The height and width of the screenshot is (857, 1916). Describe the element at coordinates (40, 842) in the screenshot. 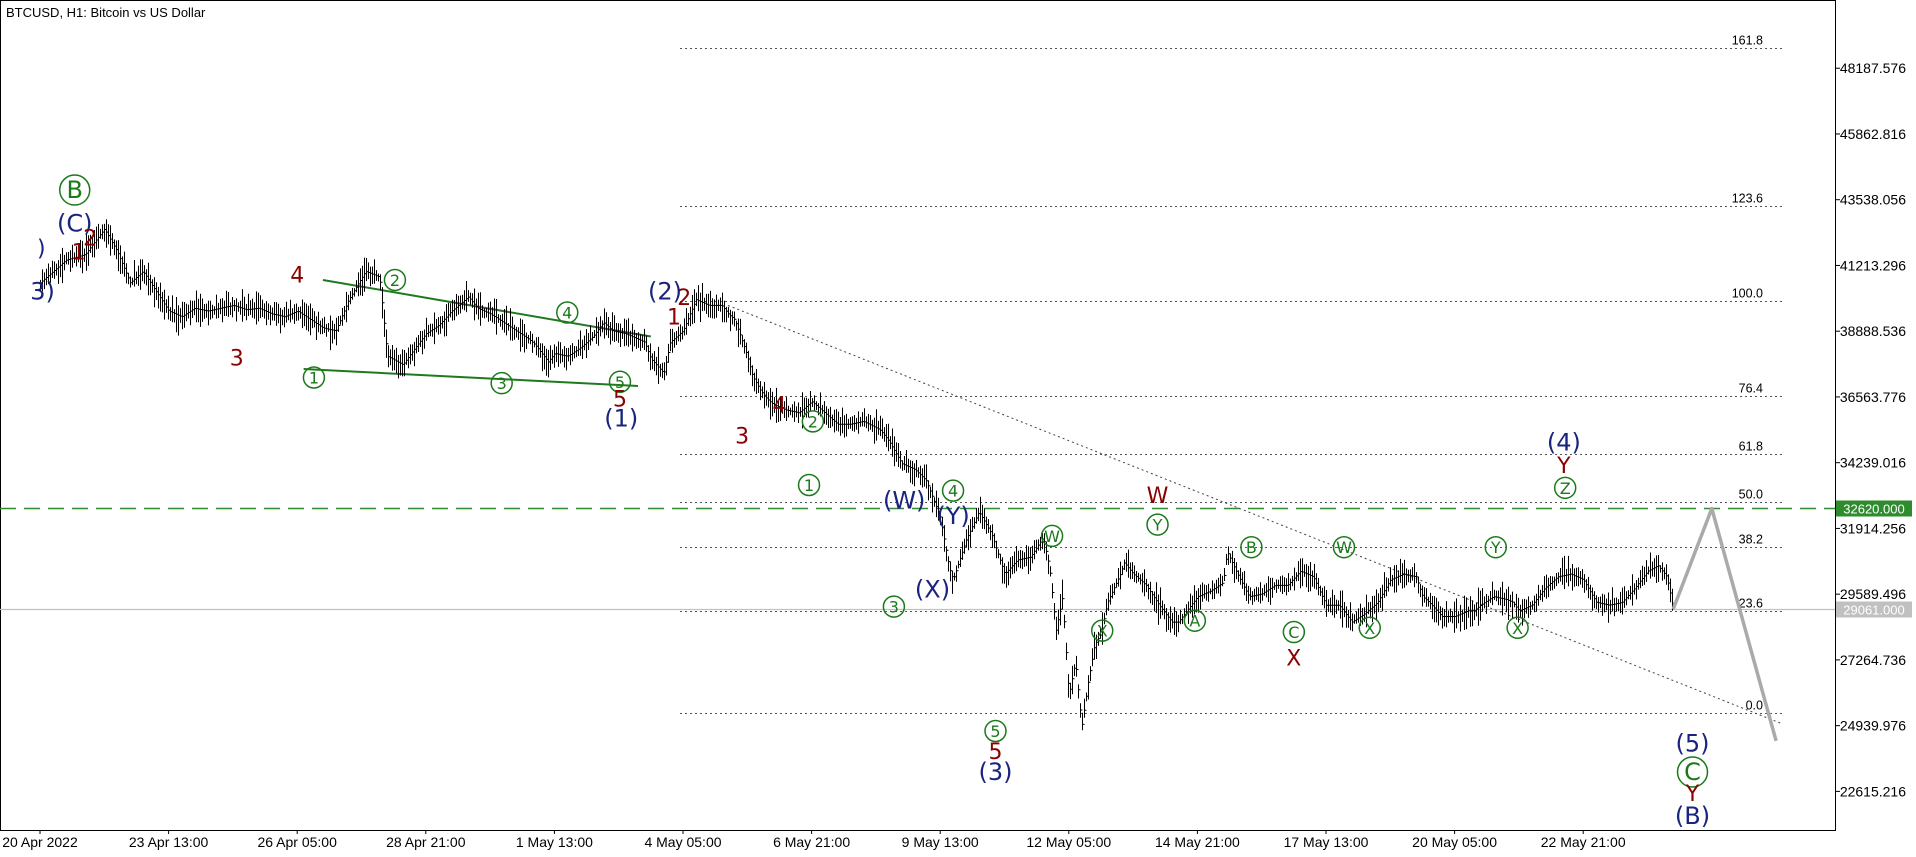

I see `x-tick-label-0: 20 Apr 2022` at that location.